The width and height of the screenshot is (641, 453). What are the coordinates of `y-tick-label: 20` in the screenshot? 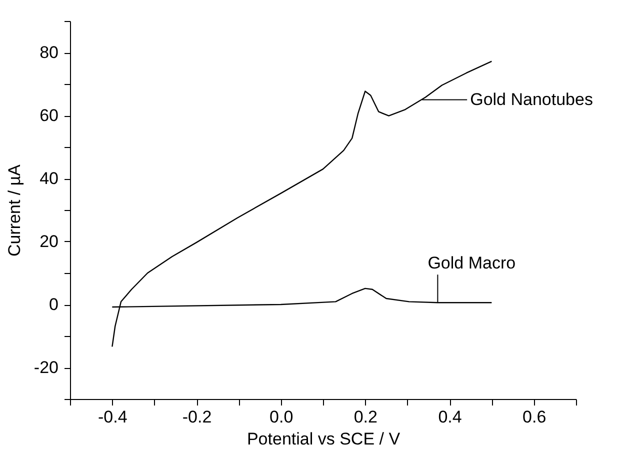 It's located at (49, 241).